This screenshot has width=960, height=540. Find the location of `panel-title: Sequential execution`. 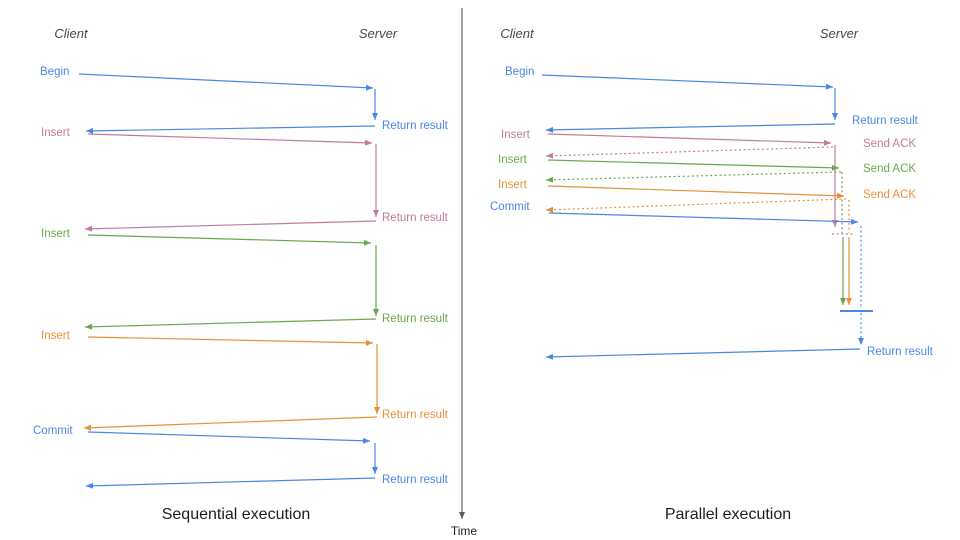

panel-title: Sequential execution is located at coordinates (236, 514).